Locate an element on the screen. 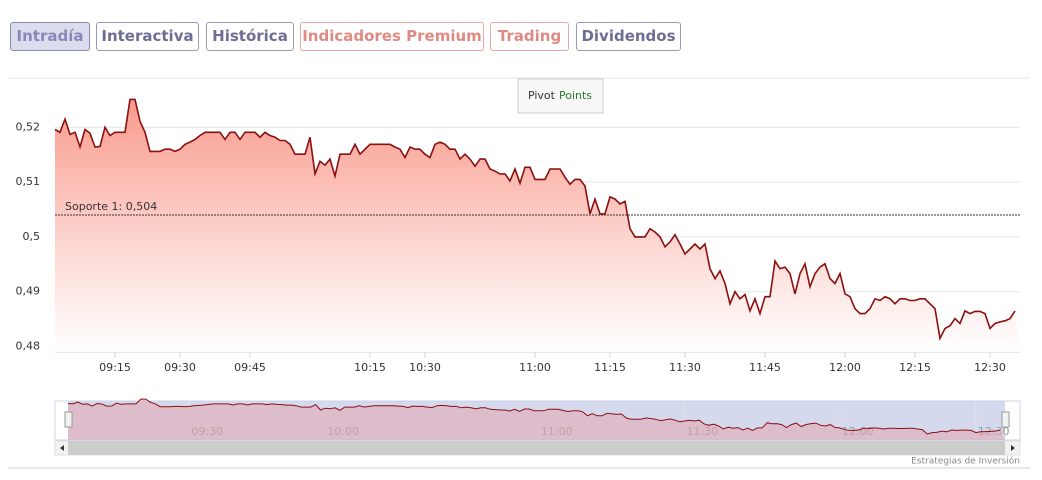 This screenshot has height=480, width=1042. legend-box is located at coordinates (560, 96).